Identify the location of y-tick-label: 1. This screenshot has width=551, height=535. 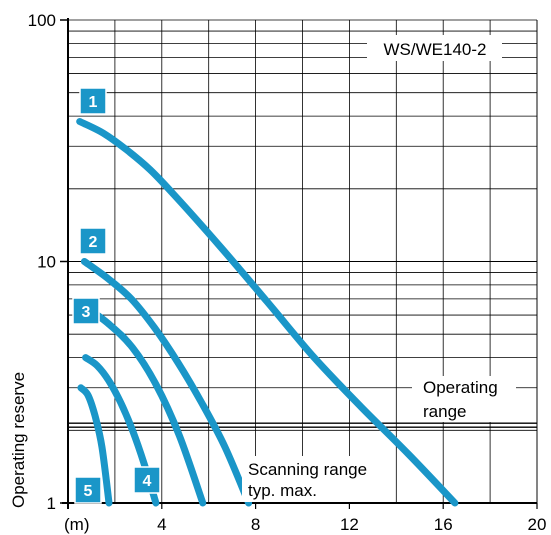
(51, 503).